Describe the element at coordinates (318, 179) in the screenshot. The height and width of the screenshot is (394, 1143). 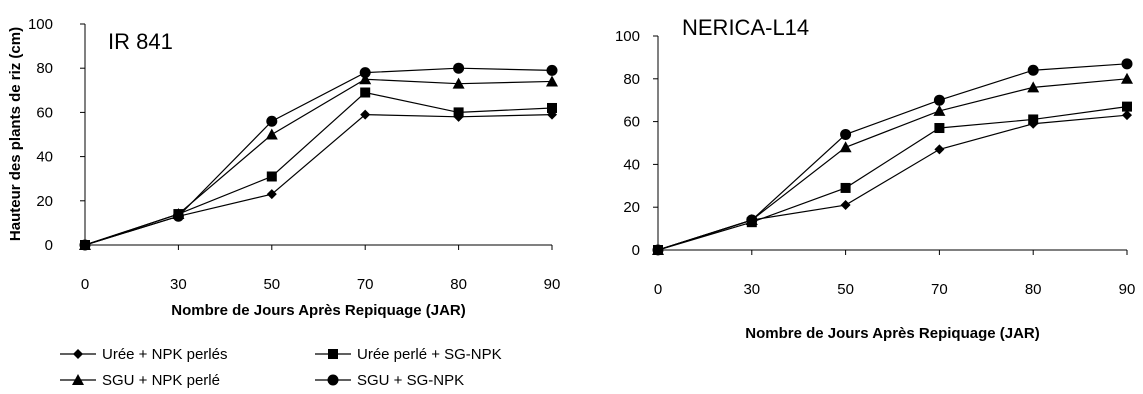
I see `series-diamond` at that location.